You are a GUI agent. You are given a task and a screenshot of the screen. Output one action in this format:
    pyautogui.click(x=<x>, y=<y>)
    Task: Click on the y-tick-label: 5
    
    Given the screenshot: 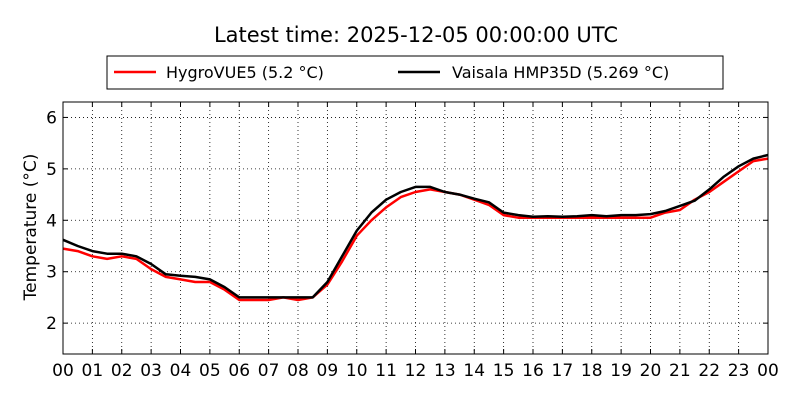 What is the action you would take?
    pyautogui.click(x=51, y=170)
    